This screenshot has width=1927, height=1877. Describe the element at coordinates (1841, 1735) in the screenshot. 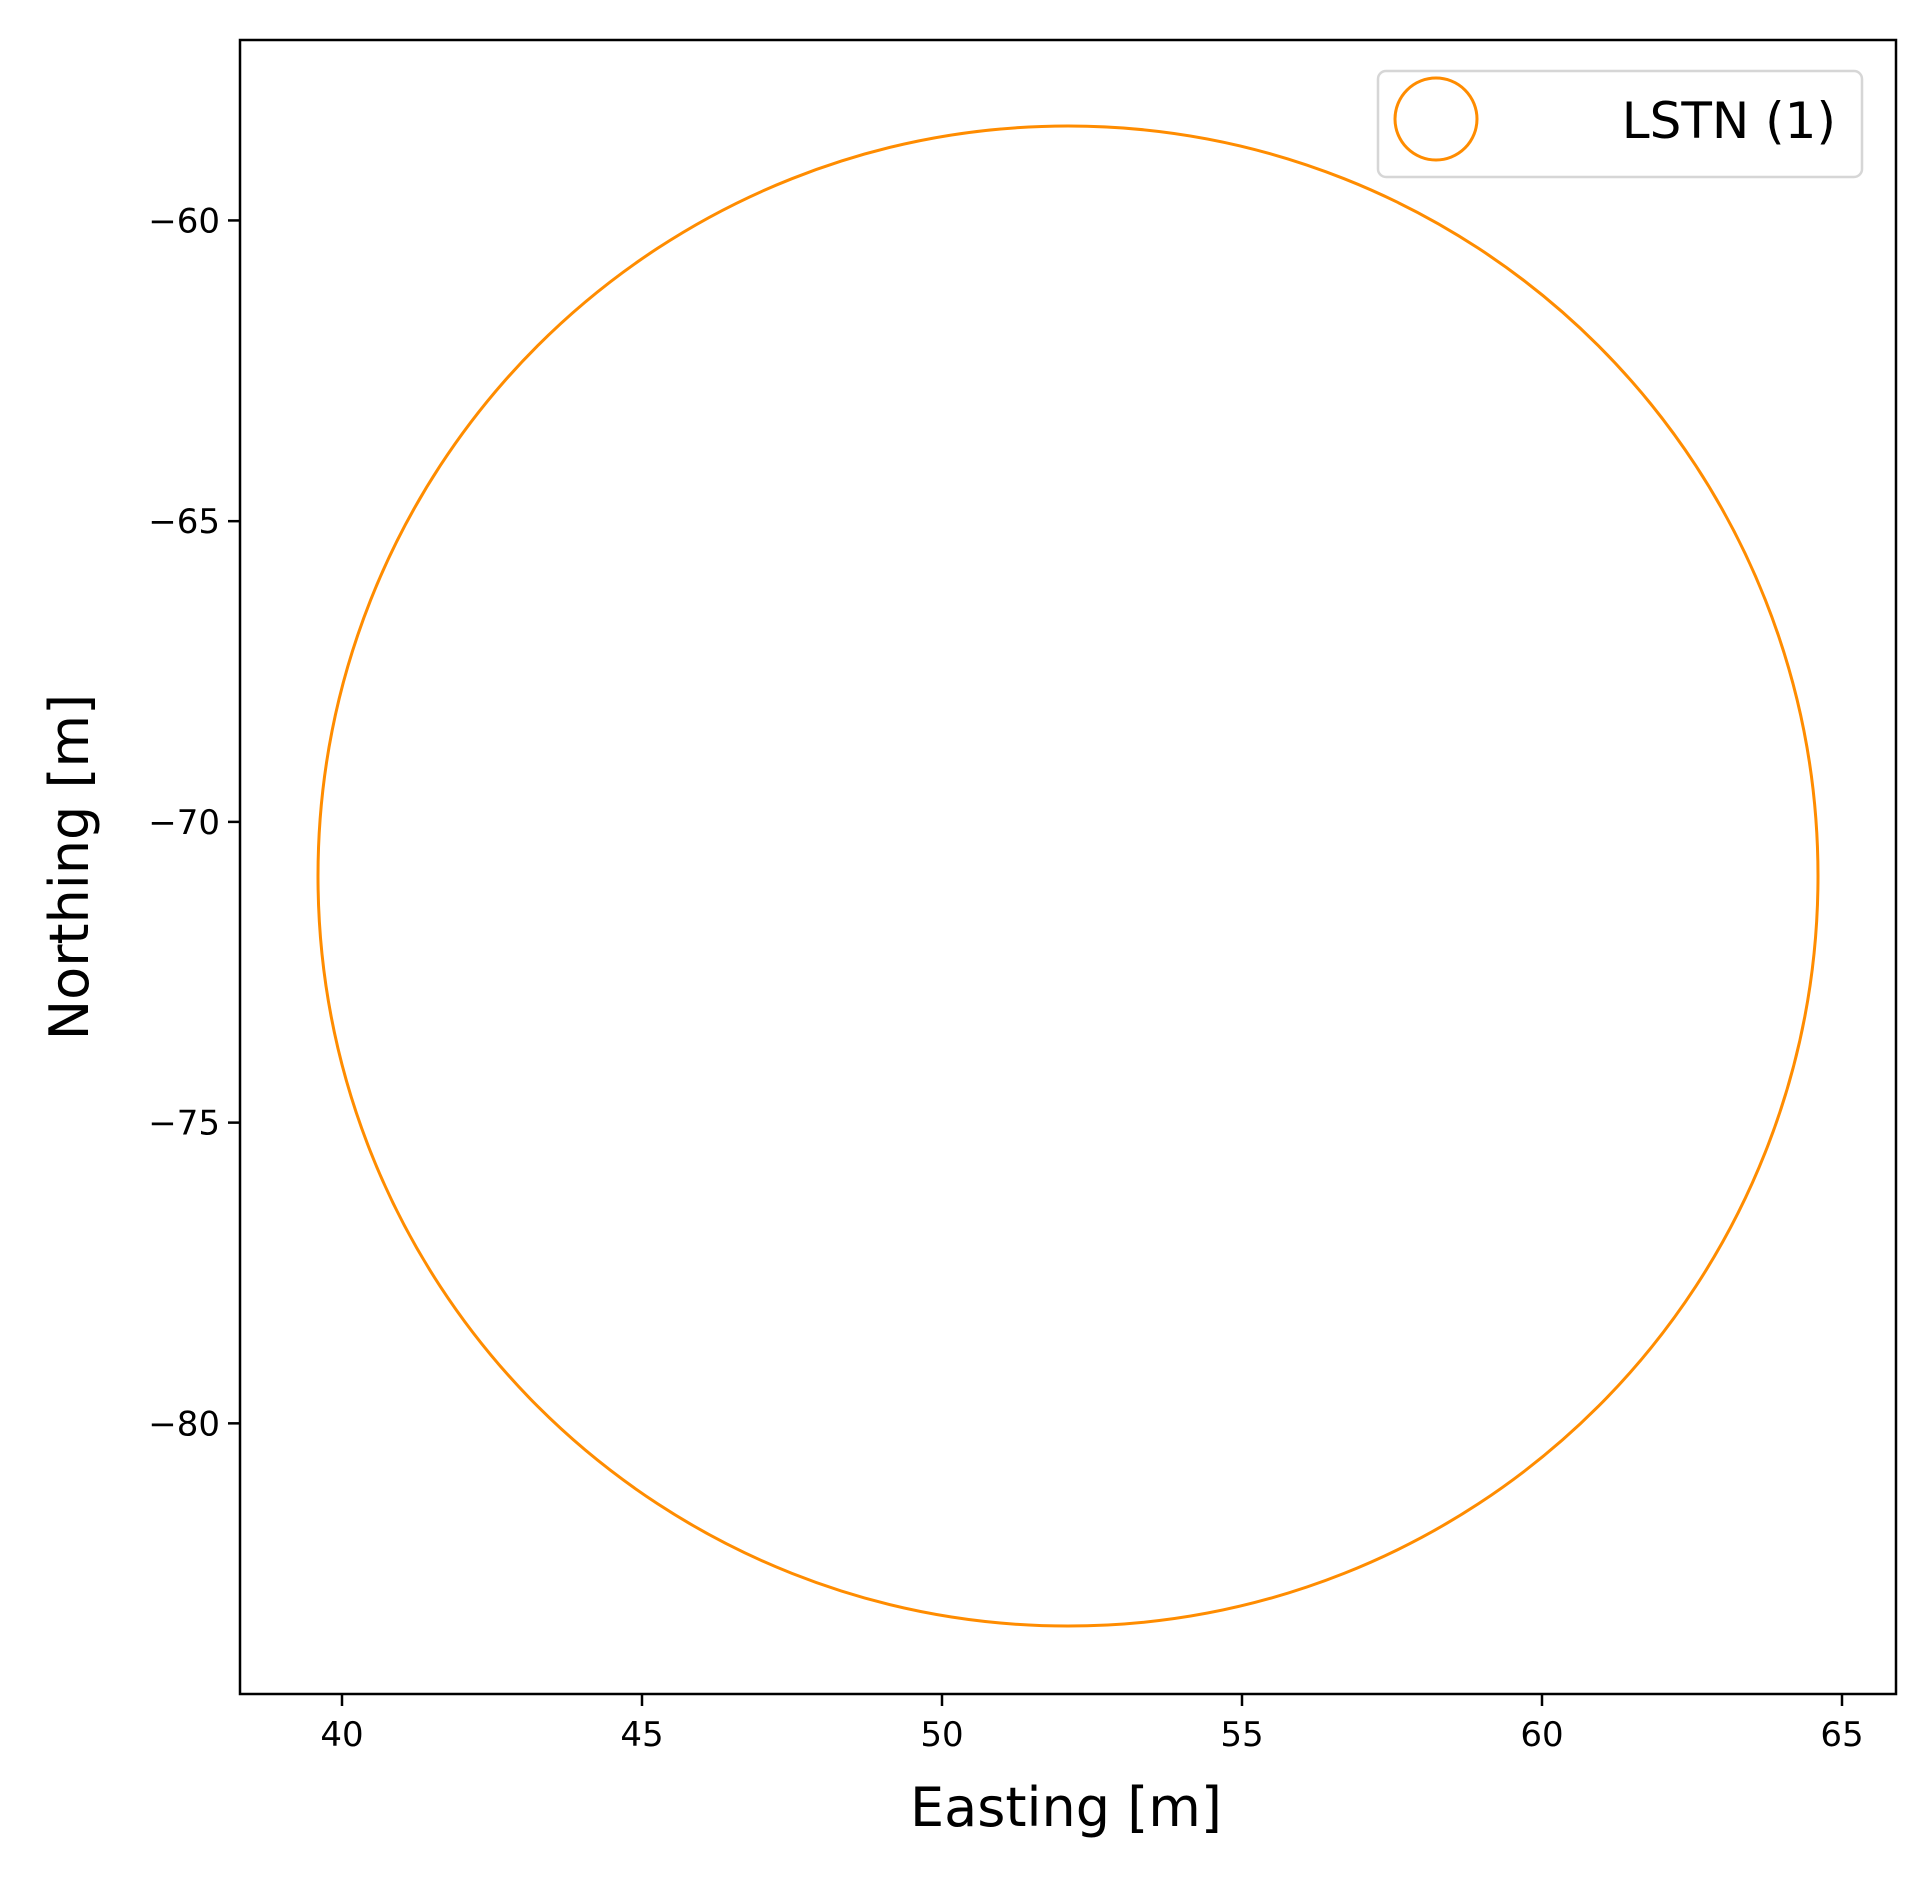

I see `x-tick-label: 65` at that location.